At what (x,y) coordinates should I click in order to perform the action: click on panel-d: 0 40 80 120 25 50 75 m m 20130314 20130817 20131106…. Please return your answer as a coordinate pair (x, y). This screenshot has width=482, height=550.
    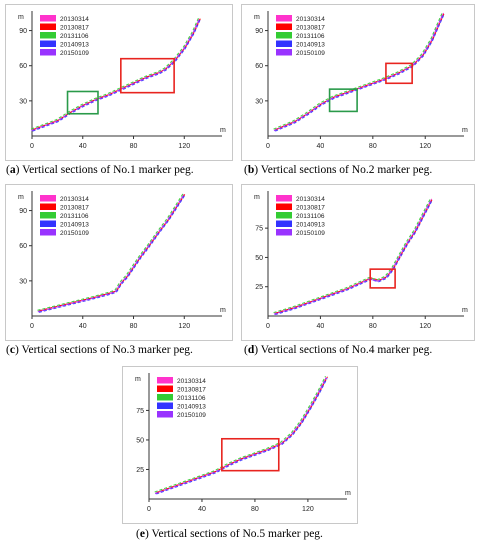
    Looking at the image, I should click on (358, 262).